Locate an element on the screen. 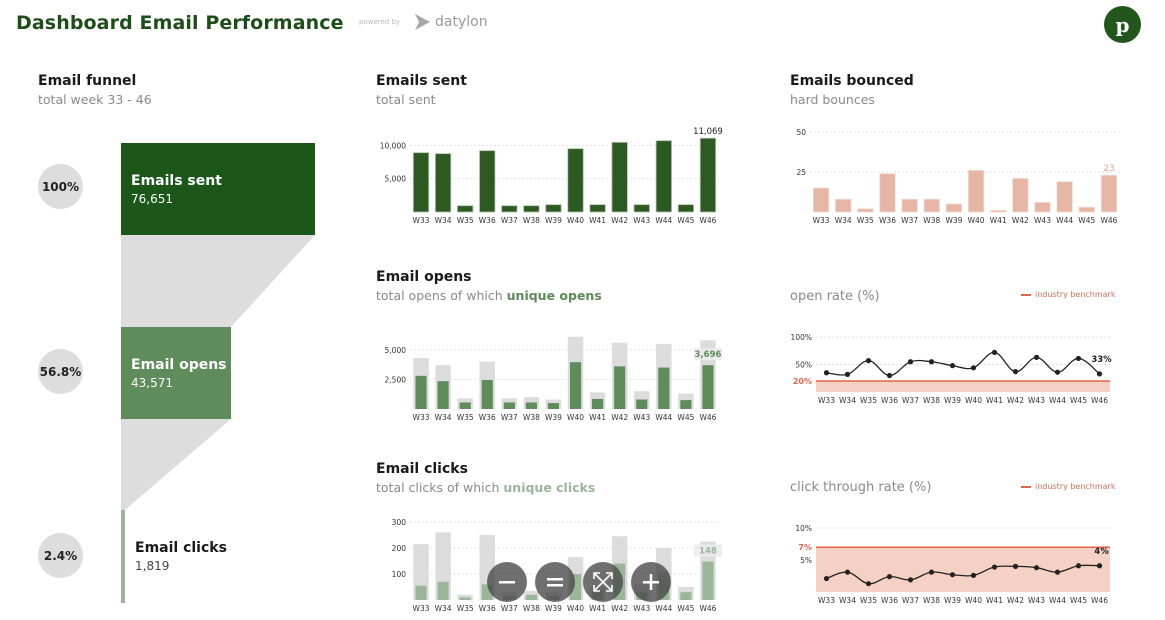 The image size is (1165, 620). legend-line-icon is located at coordinates (1026, 486).